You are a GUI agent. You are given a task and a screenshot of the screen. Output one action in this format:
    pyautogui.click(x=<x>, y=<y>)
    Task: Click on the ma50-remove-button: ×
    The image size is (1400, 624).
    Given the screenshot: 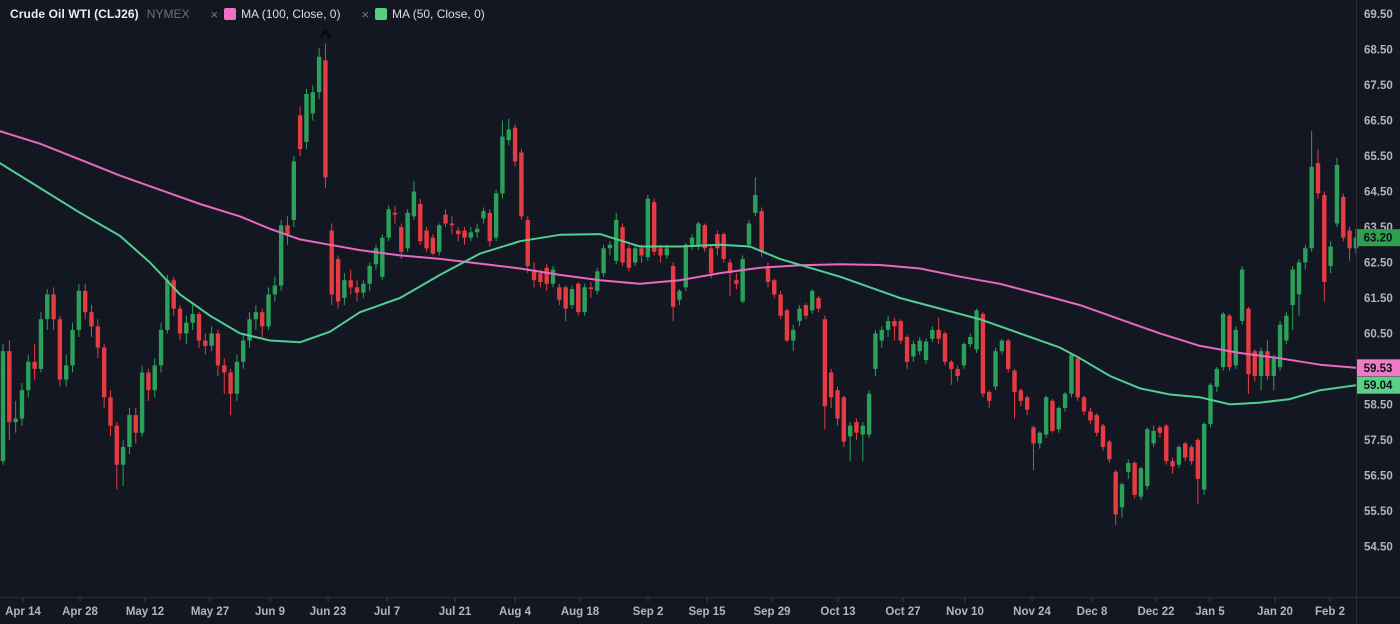 What is the action you would take?
    pyautogui.click(x=365, y=14)
    